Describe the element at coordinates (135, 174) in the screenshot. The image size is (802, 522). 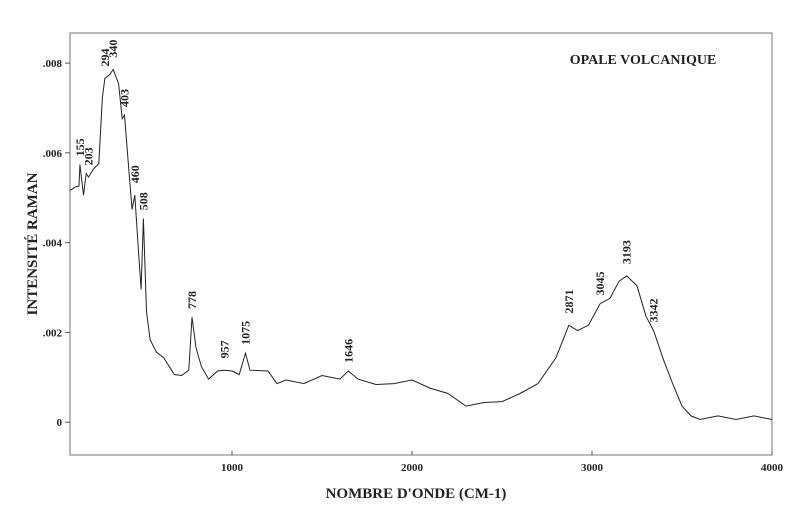
I see `peak-label: 460` at that location.